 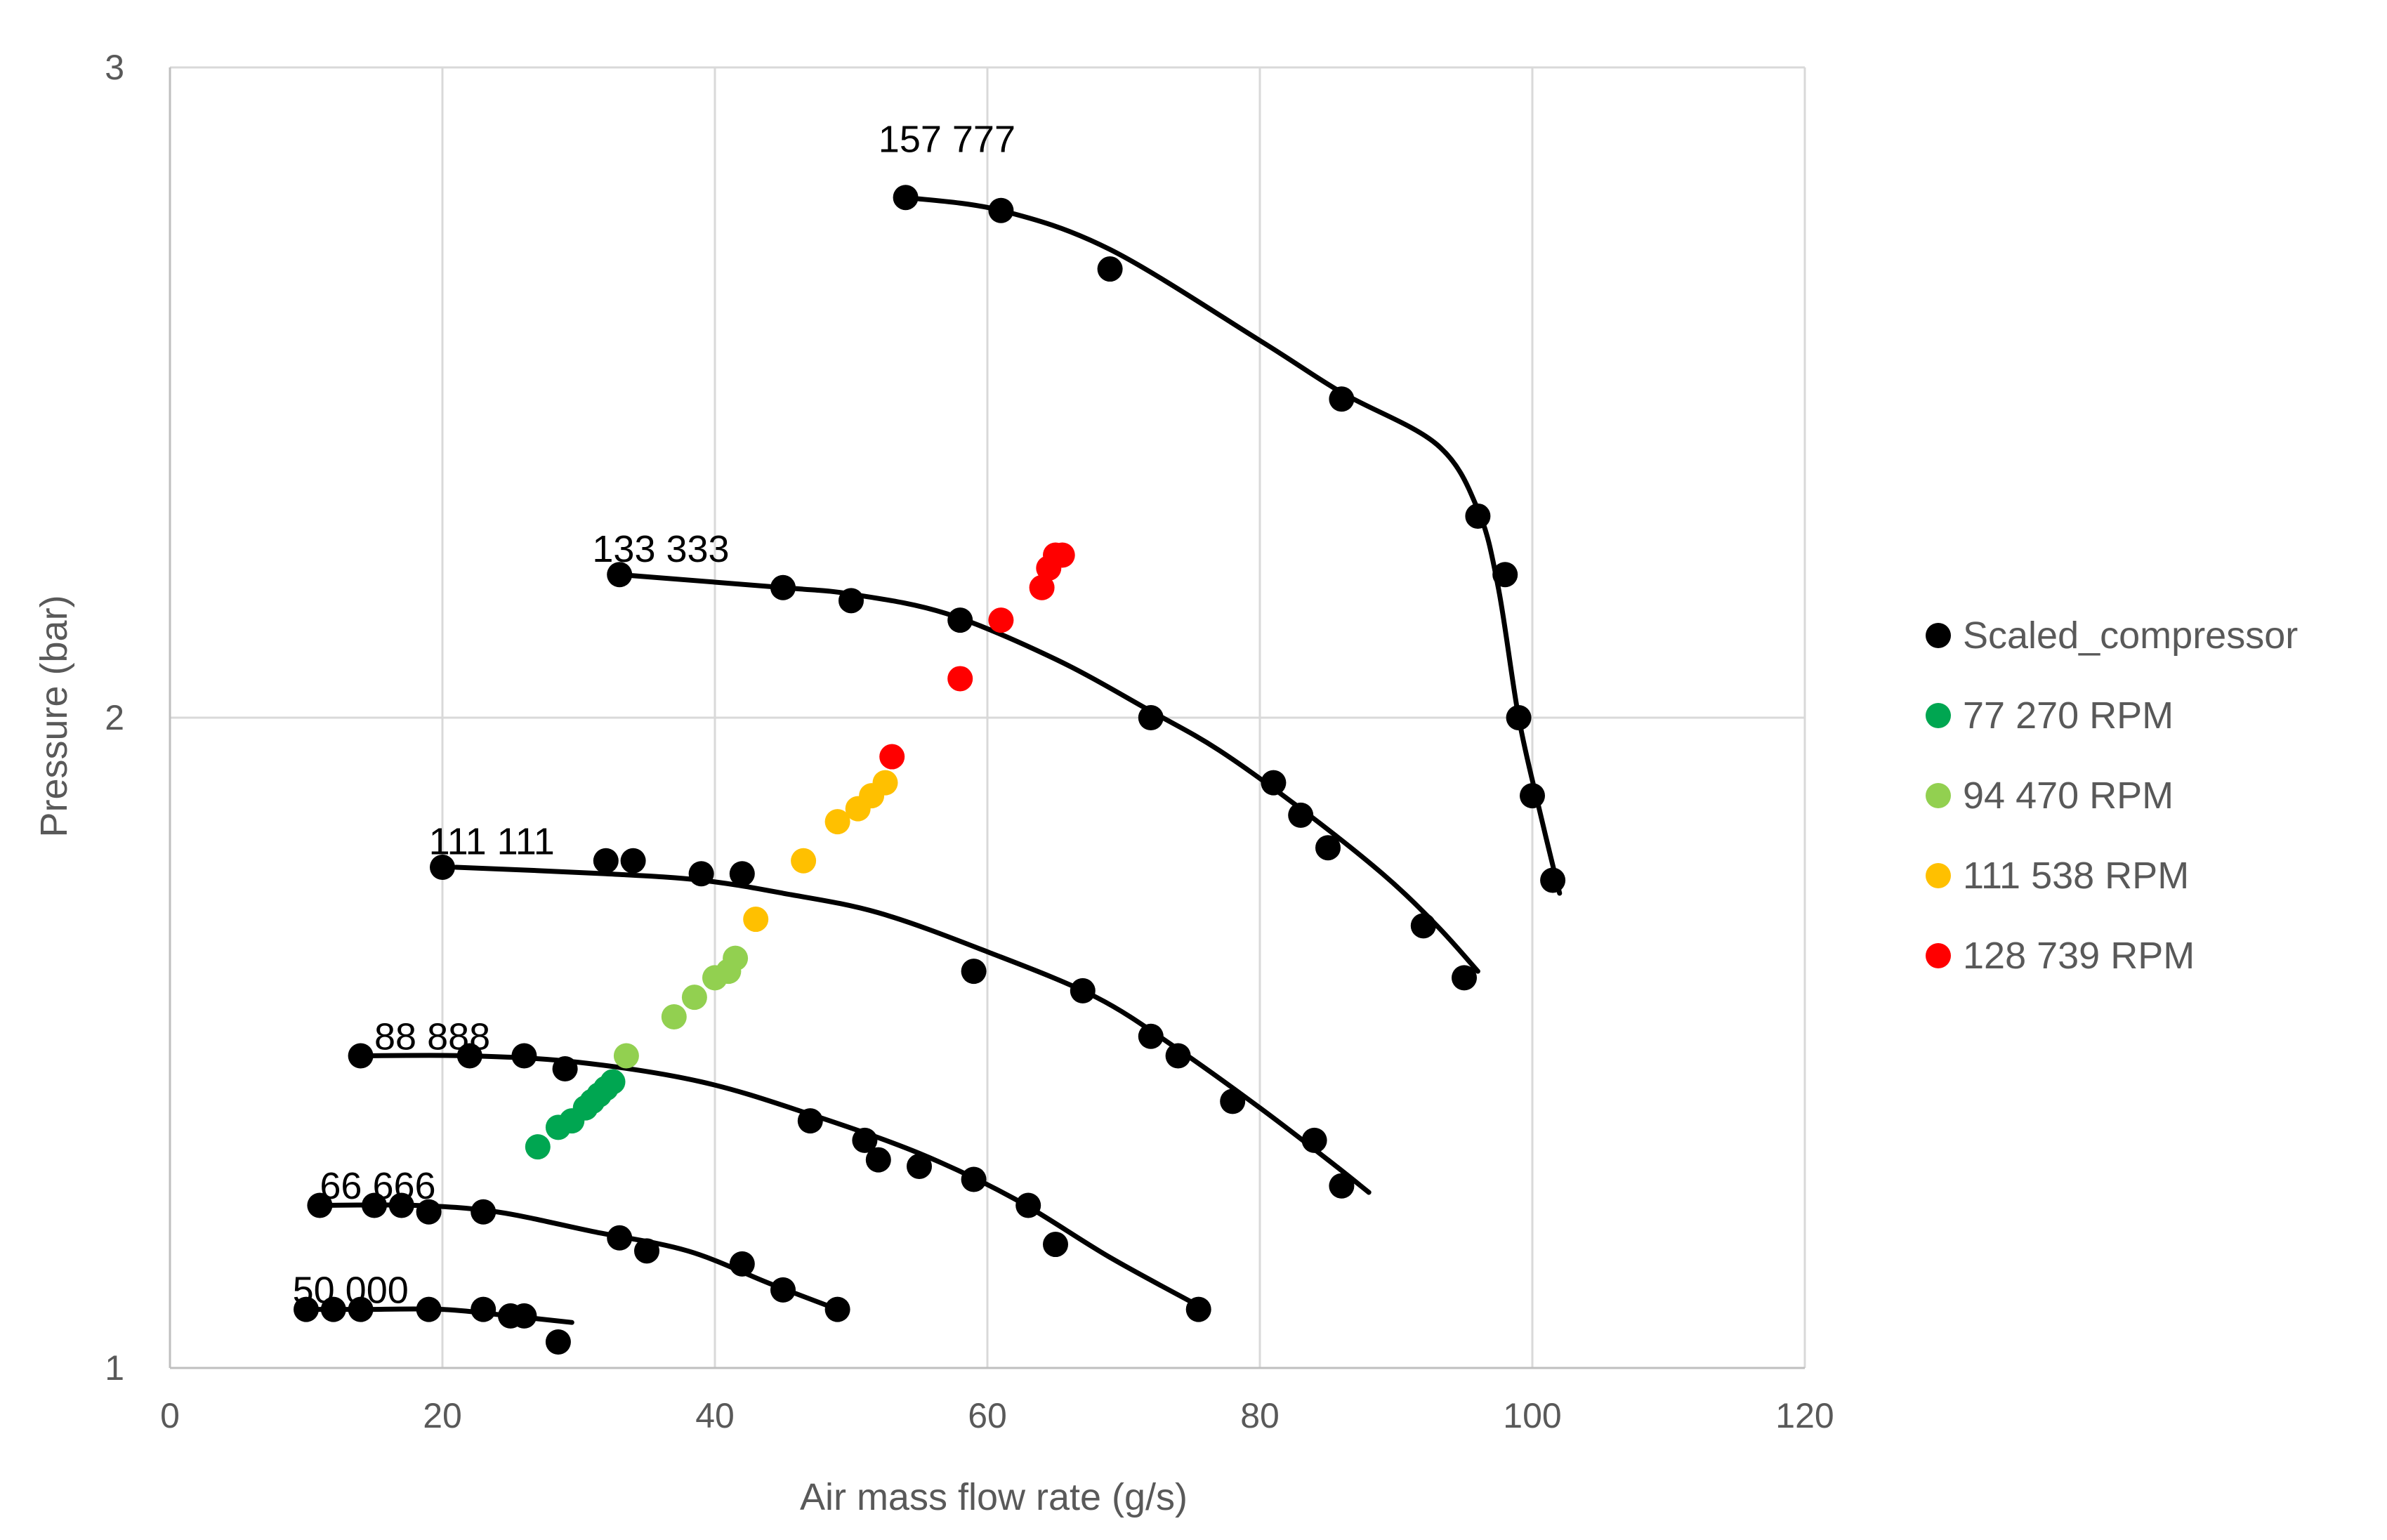 What do you see at coordinates (432, 1036) in the screenshot?
I see `speed-line-label: 88 888` at bounding box center [432, 1036].